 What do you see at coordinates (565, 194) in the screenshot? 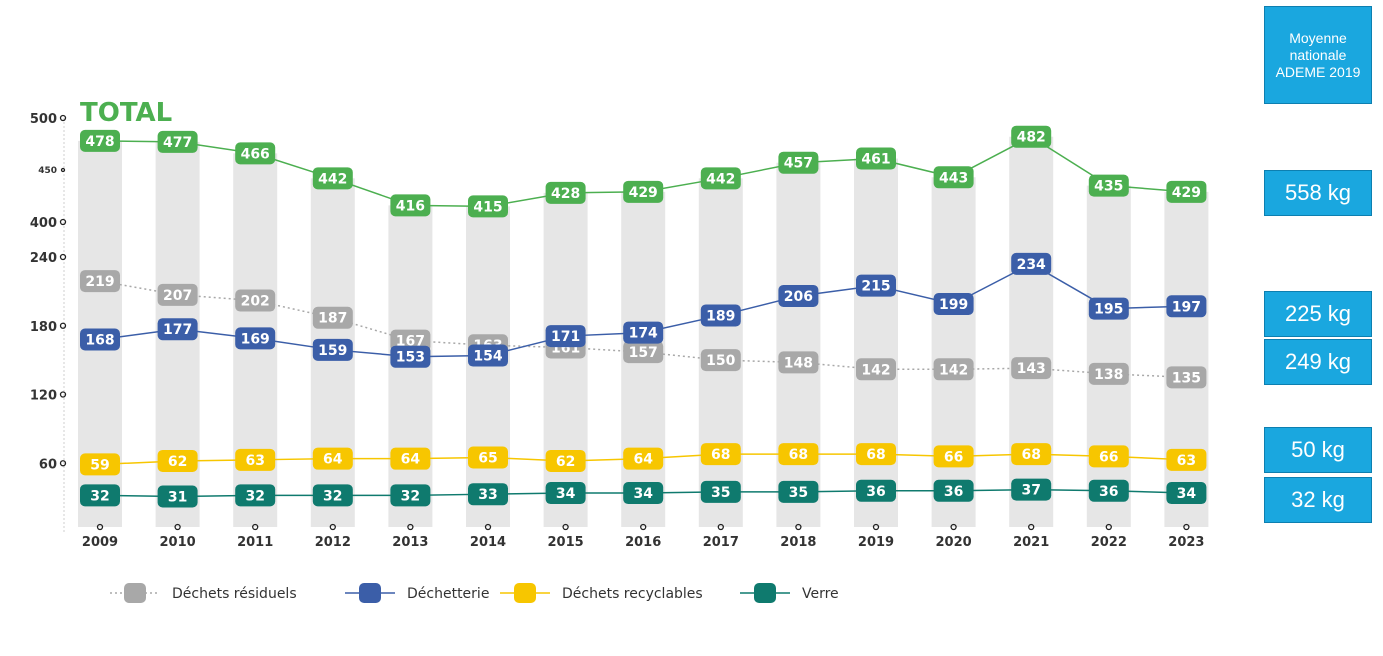
I see `data-label: 428` at bounding box center [565, 194].